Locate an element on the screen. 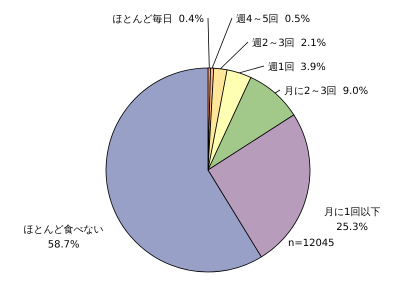 This screenshot has height=289, width=400. slice-label: 週1回 is located at coordinates (281, 67).